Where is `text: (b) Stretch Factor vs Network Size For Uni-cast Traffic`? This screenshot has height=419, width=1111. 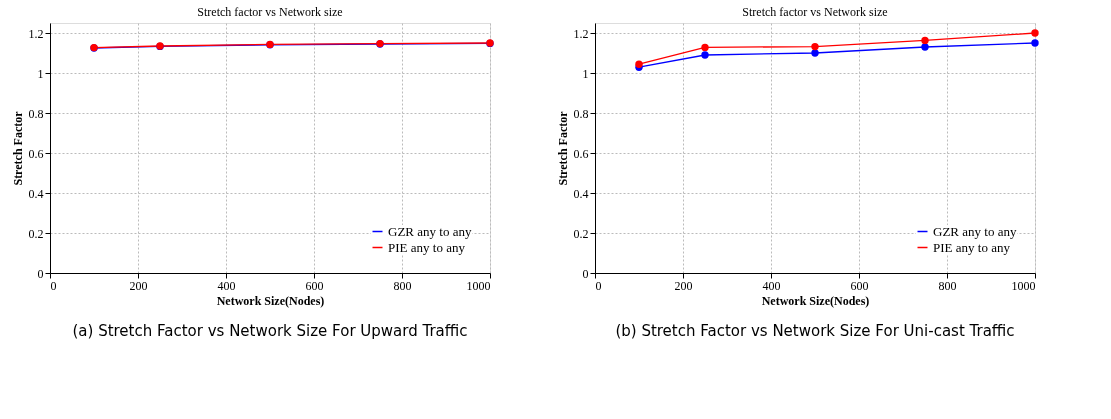
text: (b) Stretch Factor vs Network Size For Uni-cast Traffic is located at coordinates (815, 331).